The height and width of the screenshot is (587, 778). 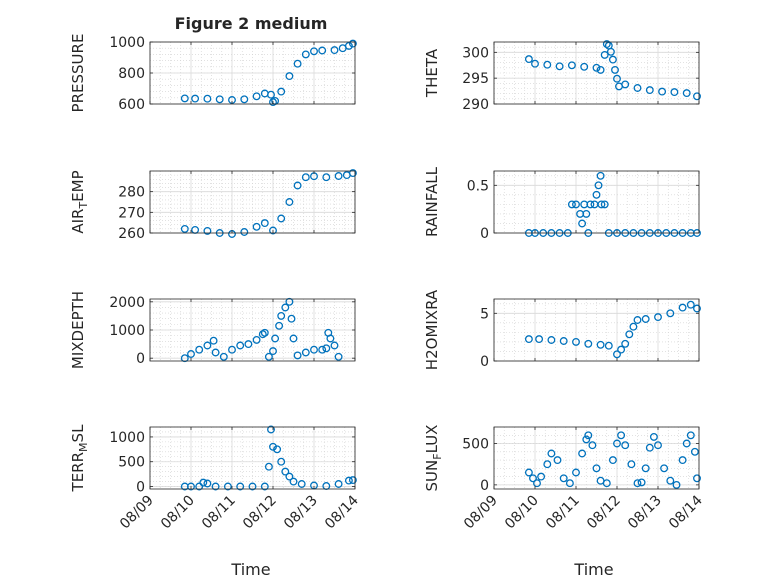 What do you see at coordinates (140, 359) in the screenshot?
I see `y-tick-label: 0` at bounding box center [140, 359].